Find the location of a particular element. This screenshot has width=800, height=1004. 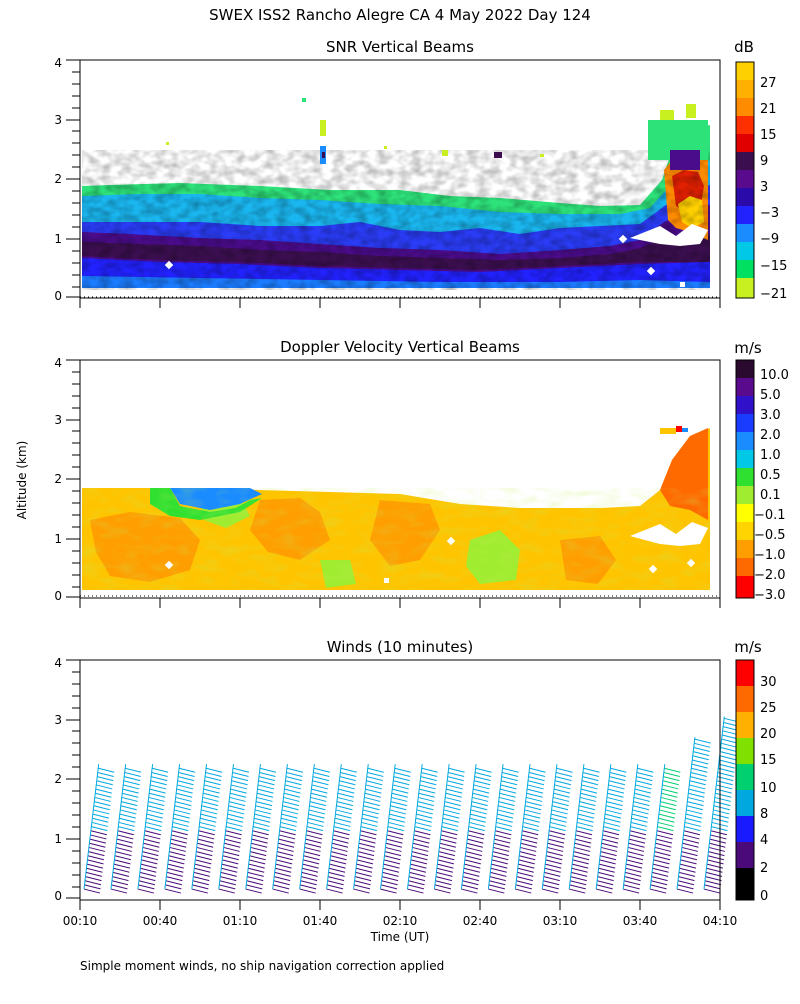

wind-profile is located at coordinates (584, 829).